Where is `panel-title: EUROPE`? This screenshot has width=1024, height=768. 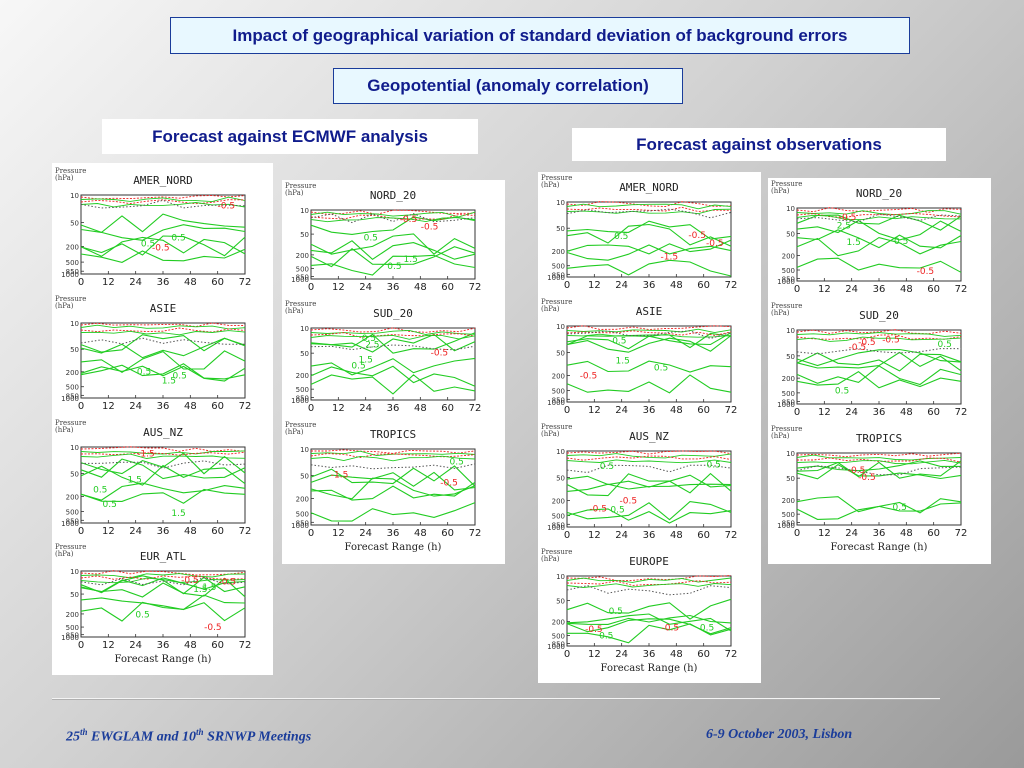
panel-title: EUROPE is located at coordinates (649, 561).